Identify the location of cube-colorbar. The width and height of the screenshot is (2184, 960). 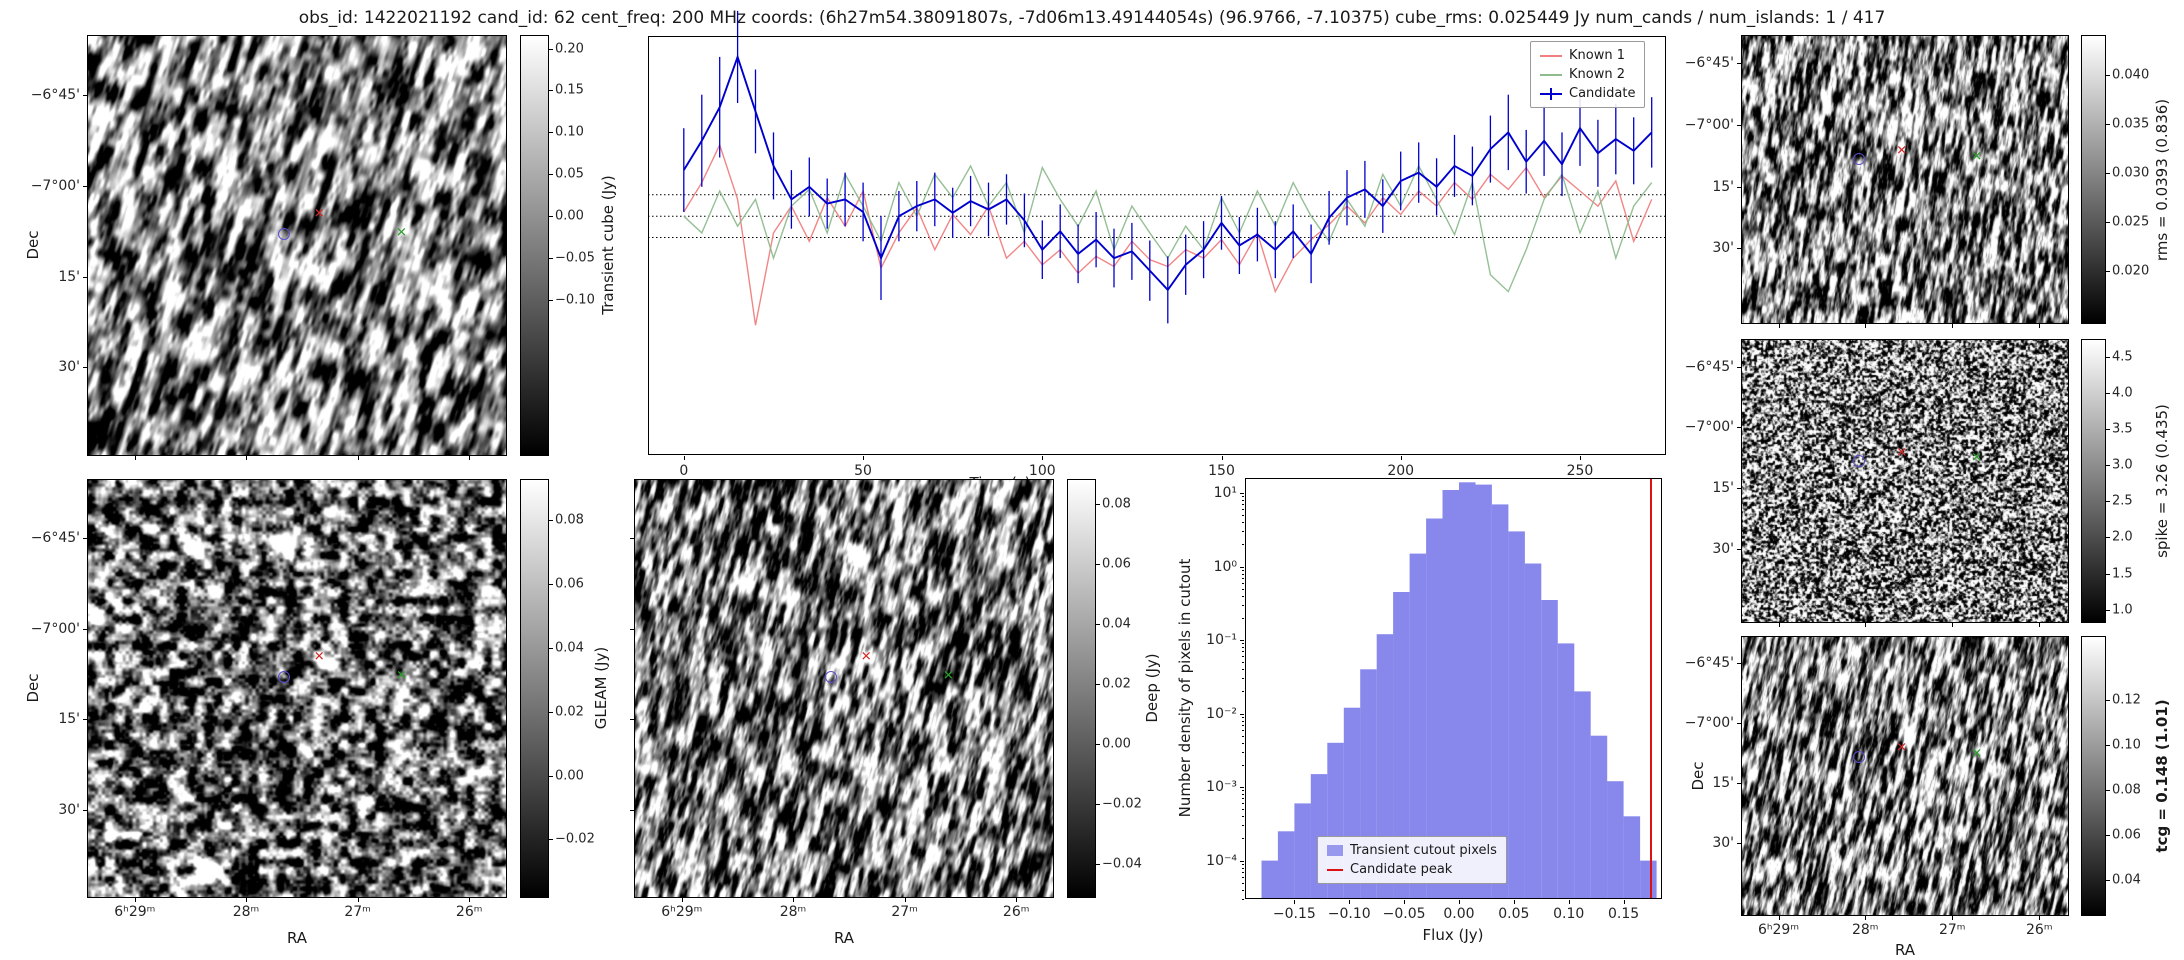
(534, 245).